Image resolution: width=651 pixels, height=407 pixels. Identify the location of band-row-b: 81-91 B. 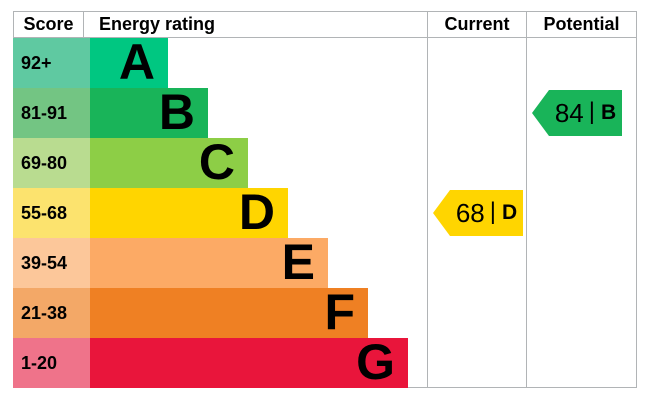
(220, 112).